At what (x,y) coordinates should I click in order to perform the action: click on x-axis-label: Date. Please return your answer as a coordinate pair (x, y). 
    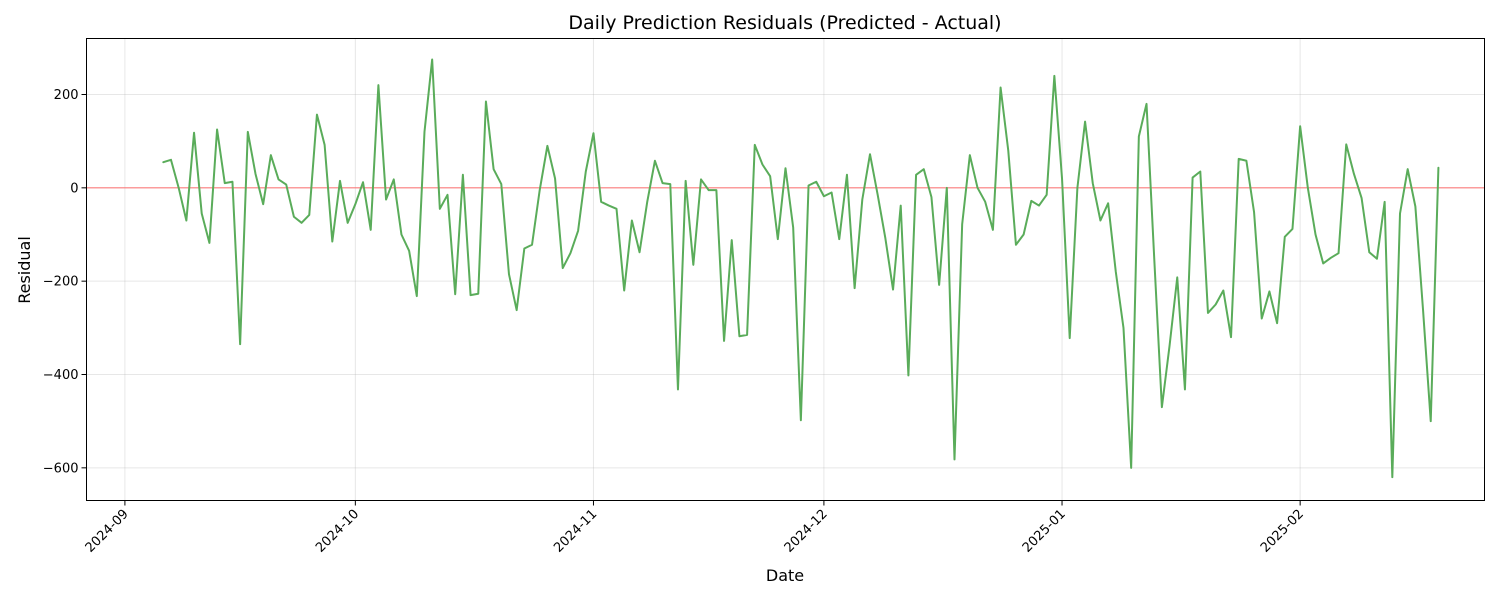
    Looking at the image, I should click on (785, 575).